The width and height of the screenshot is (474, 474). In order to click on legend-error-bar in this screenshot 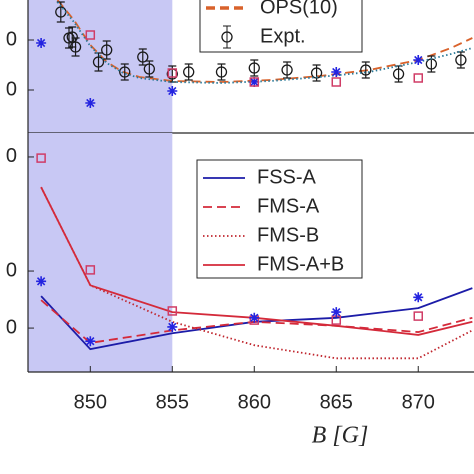, I will do `click(227, 37)`.